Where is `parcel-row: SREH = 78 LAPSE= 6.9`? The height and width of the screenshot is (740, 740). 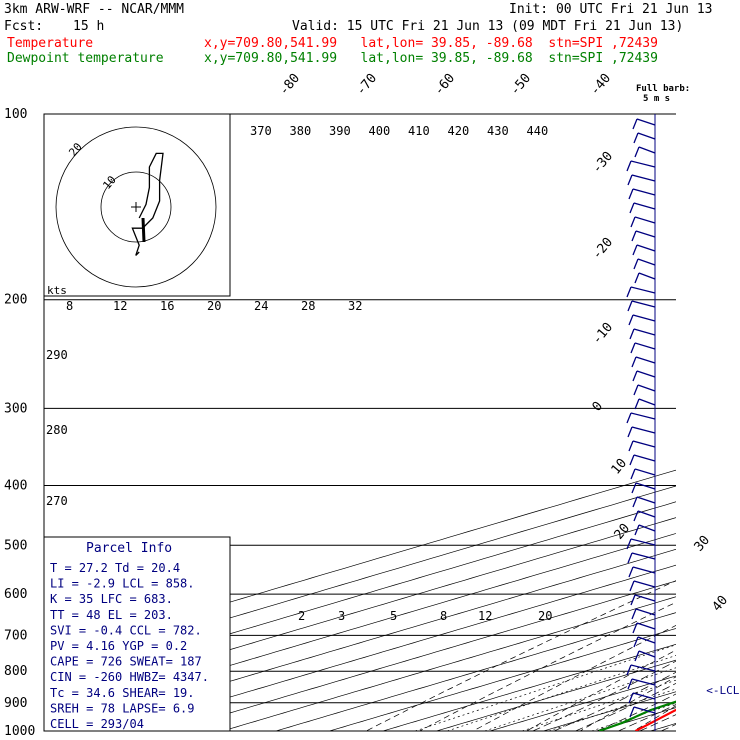
parcel-row: SREH = 78 LAPSE= 6.9 is located at coordinates (122, 708).